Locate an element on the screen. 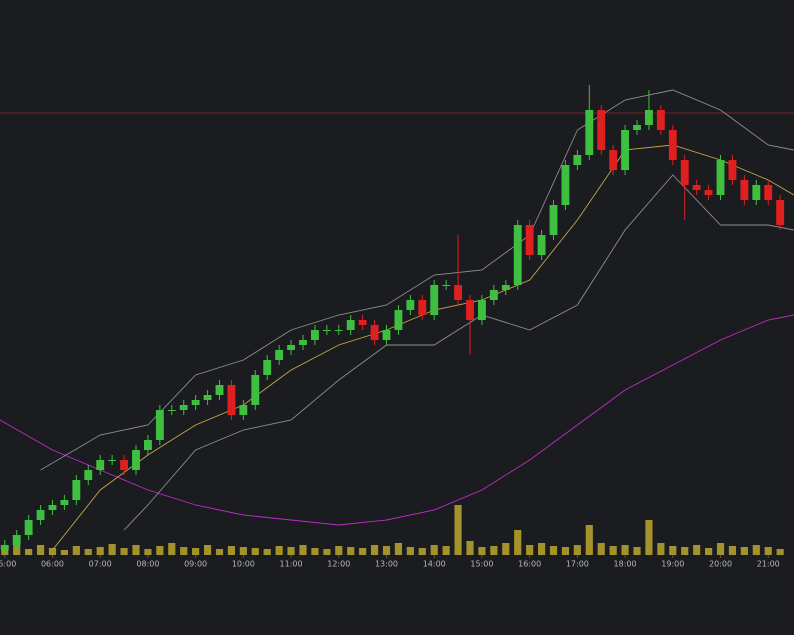 This screenshot has width=794, height=635. x-tick-label: 12:00 is located at coordinates (338, 564).